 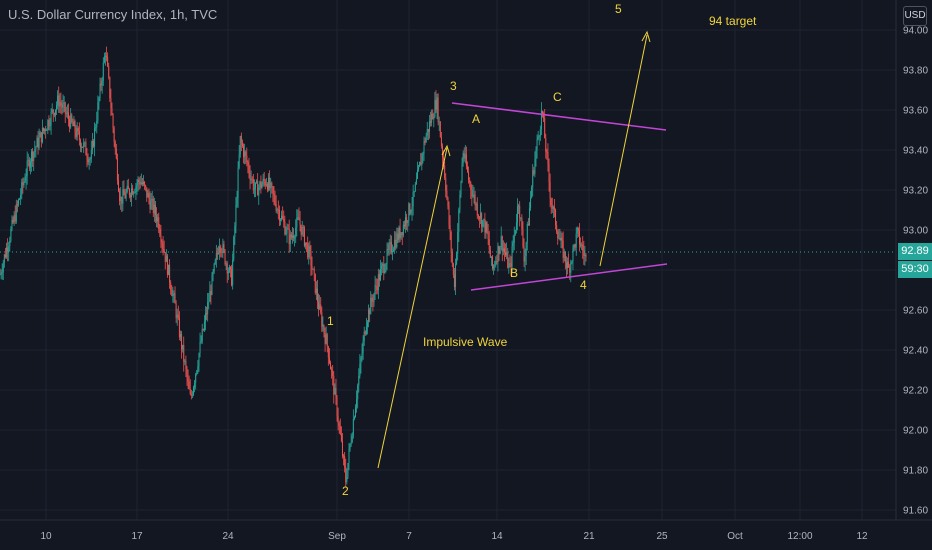 What do you see at coordinates (618, 9) in the screenshot?
I see `wave-label-5: 5` at bounding box center [618, 9].